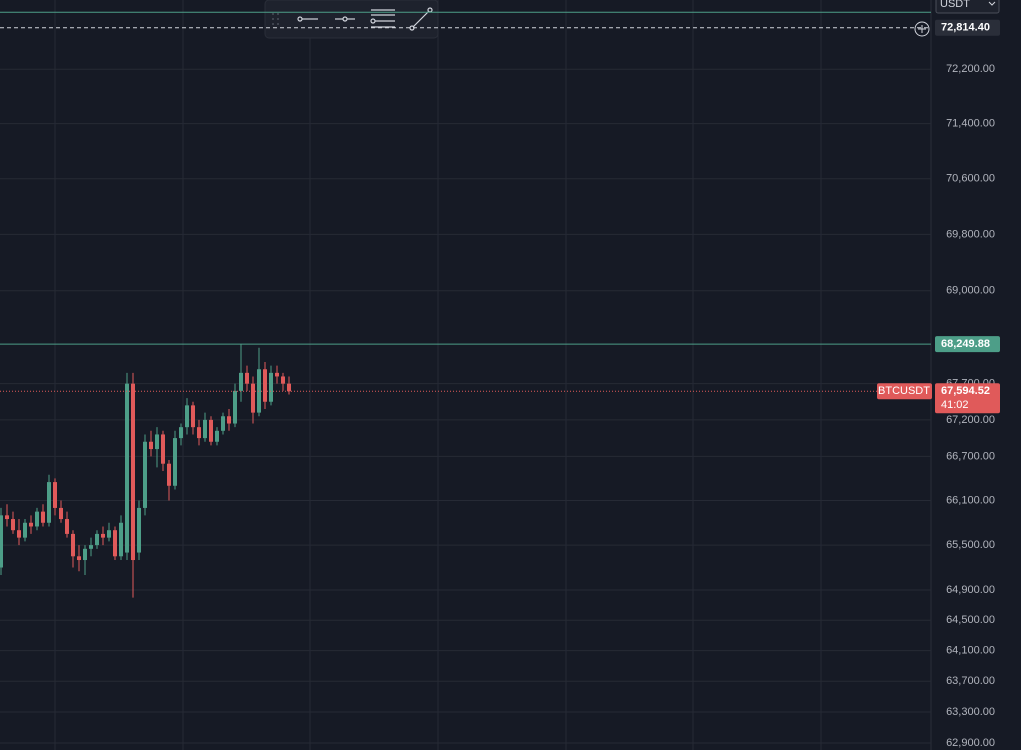  Describe the element at coordinates (970, 681) in the screenshot. I see `y-tick-label: 63,700.00` at that location.